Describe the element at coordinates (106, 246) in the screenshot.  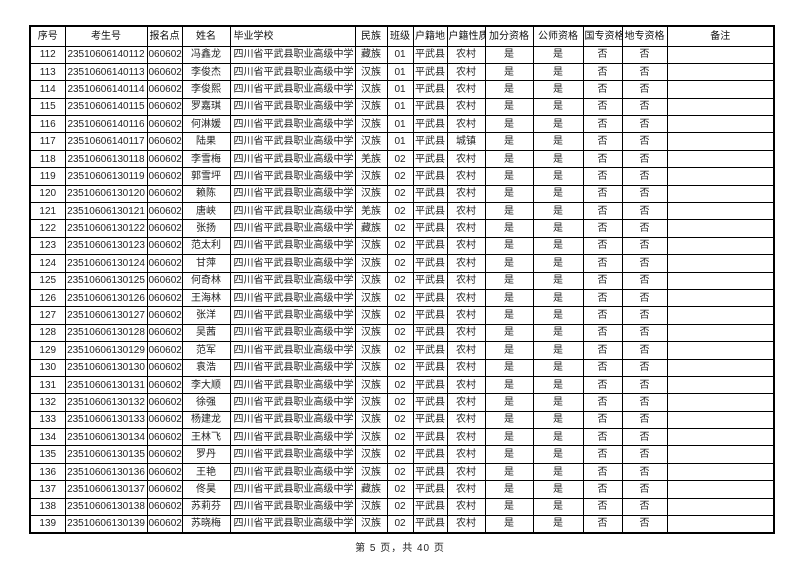
I see `table-cell: 23510606130123` at that location.